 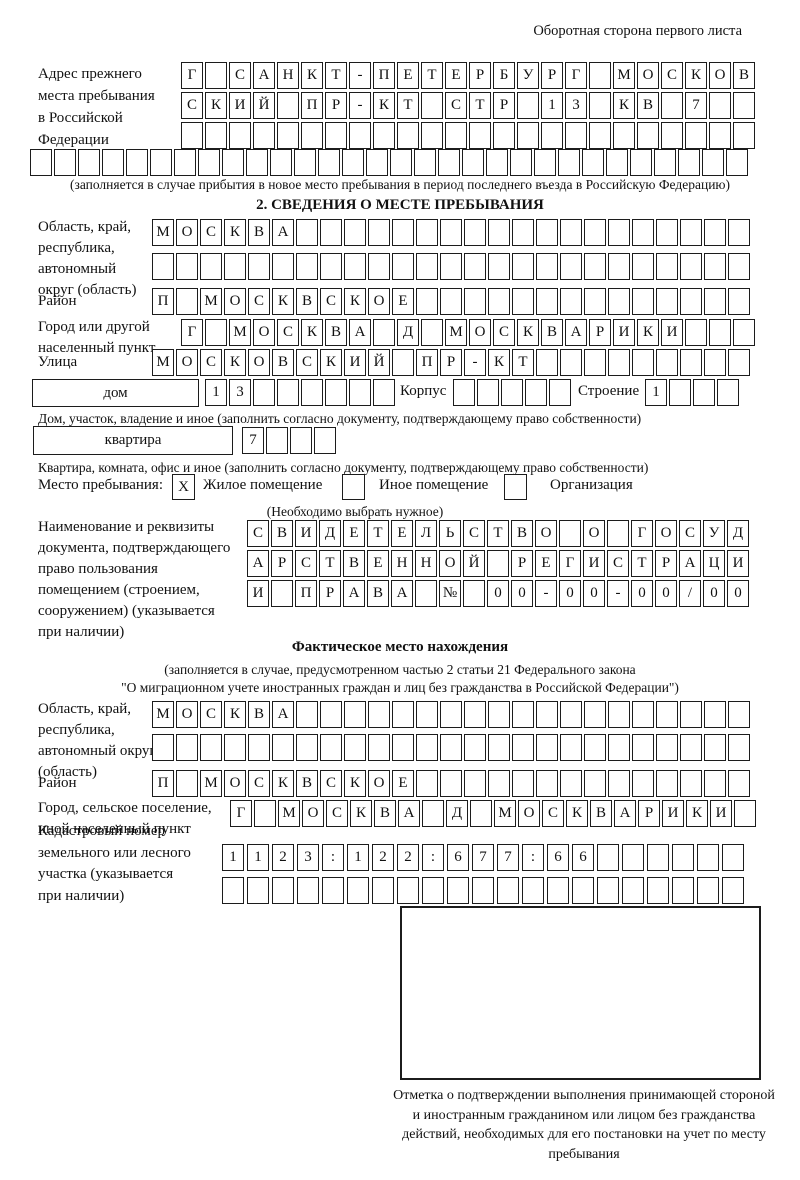 I want to click on char-cell: У, so click(x=714, y=533).